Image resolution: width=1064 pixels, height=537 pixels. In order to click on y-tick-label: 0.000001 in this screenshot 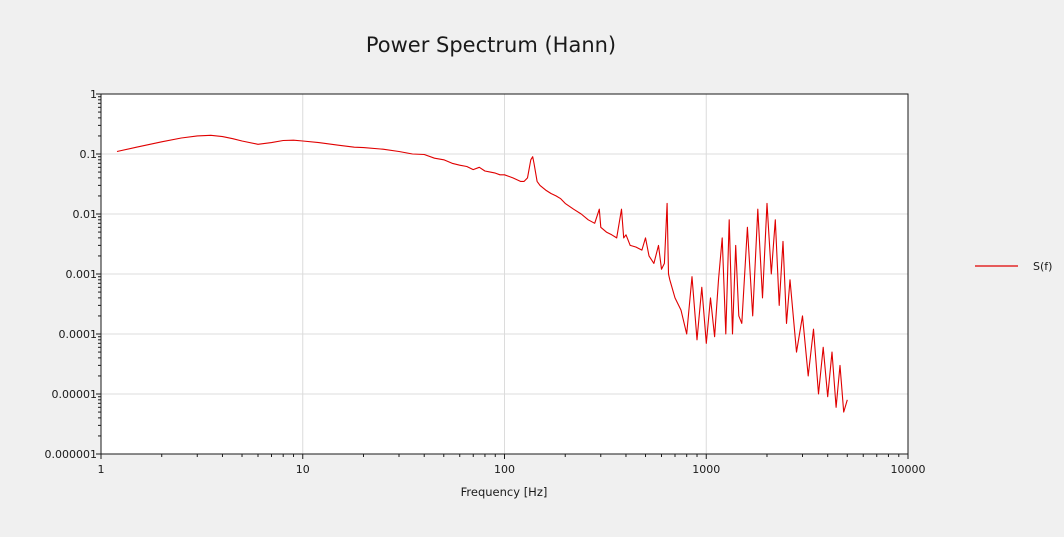, I will do `click(71, 454)`.